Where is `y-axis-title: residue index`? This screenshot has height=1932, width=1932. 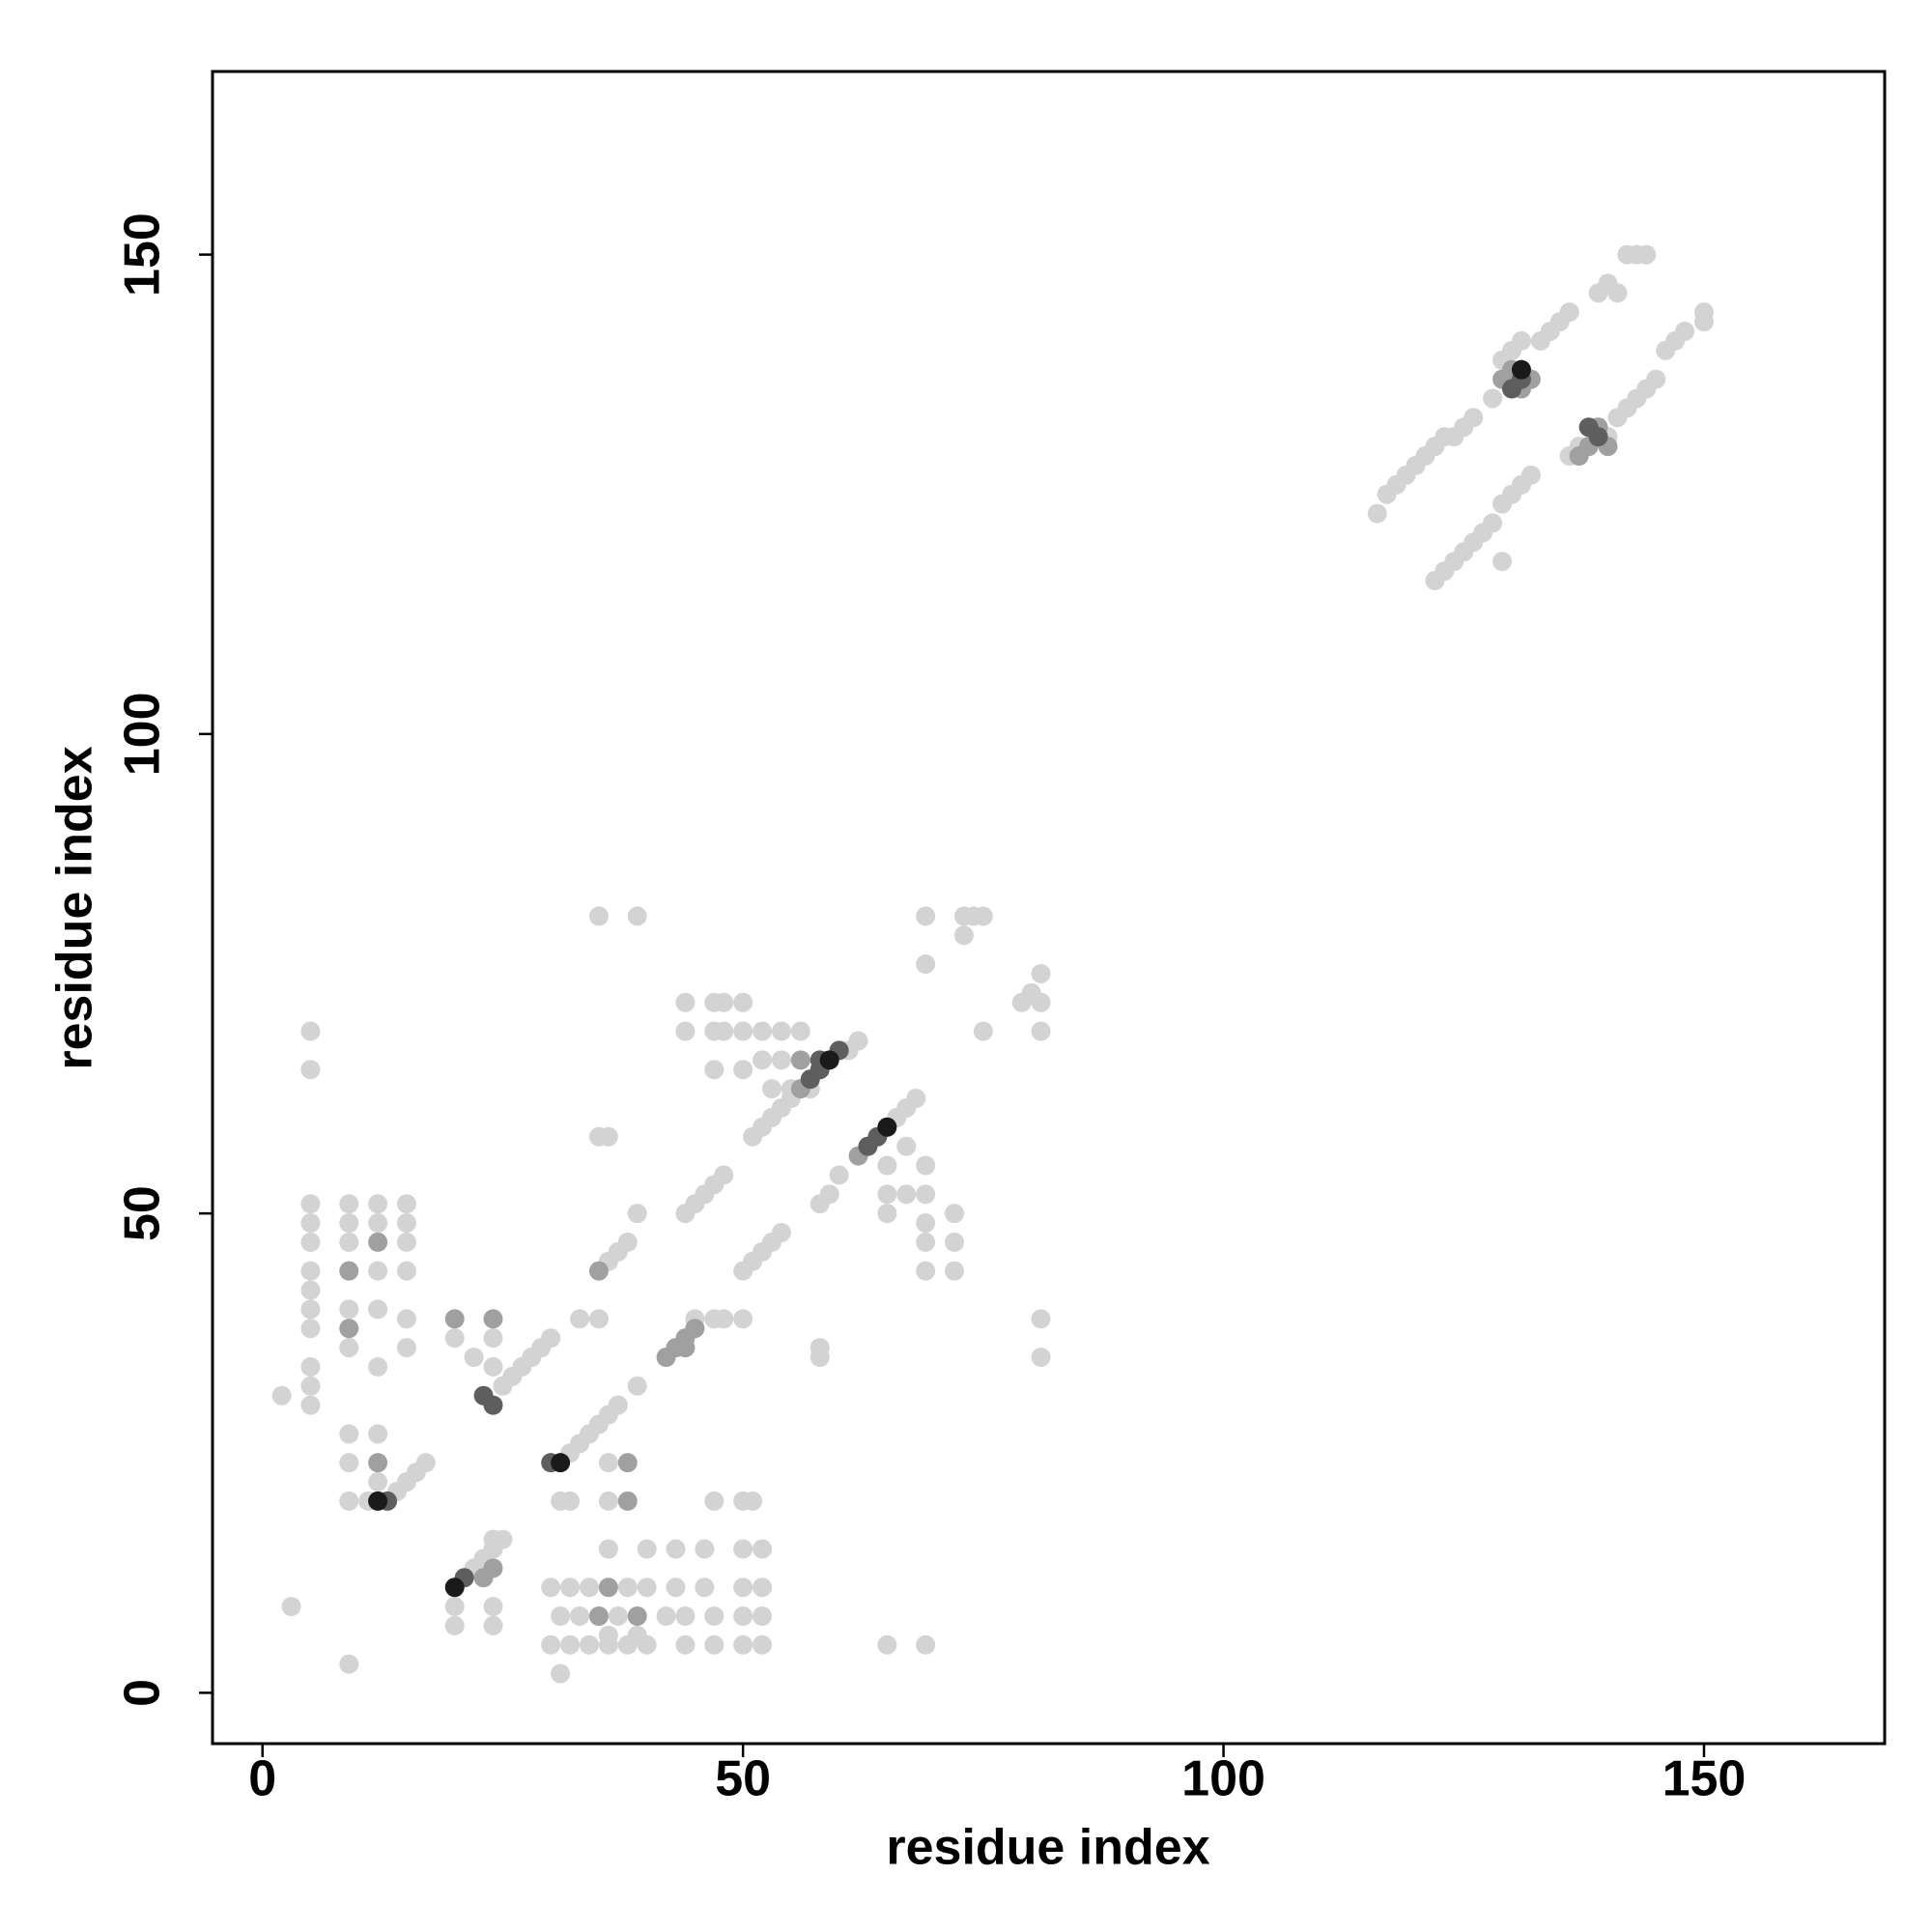
y-axis-title: residue index is located at coordinates (75, 907).